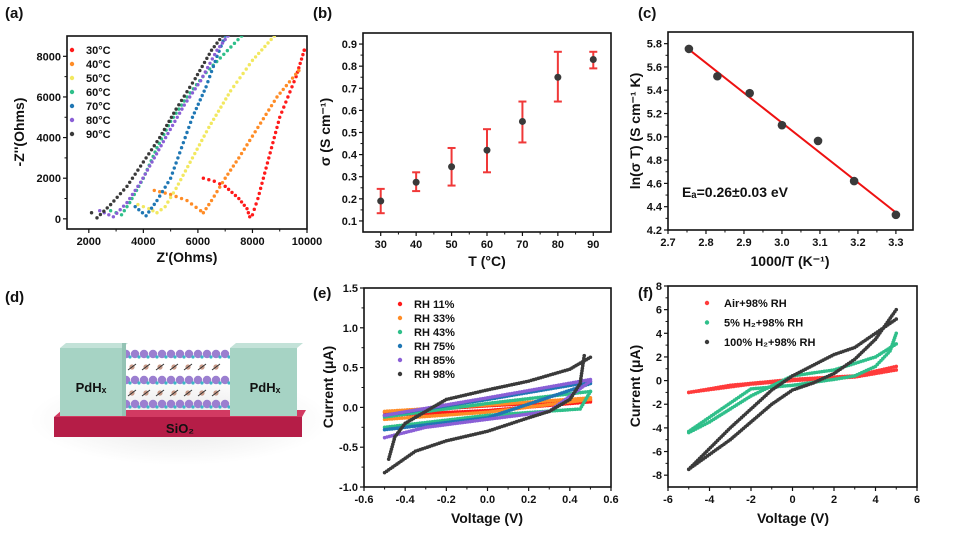  What do you see at coordinates (659, 358) in the screenshot?
I see `y-tick-label: 2` at bounding box center [659, 358].